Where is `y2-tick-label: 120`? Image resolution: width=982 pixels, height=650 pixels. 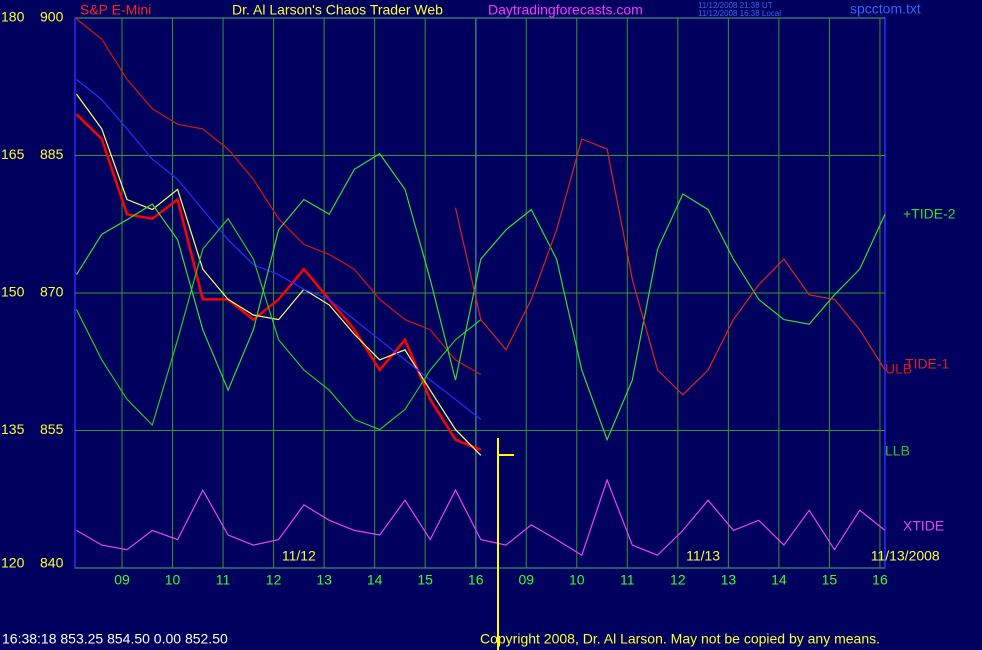
y2-tick-label: 120 is located at coordinates (13, 563).